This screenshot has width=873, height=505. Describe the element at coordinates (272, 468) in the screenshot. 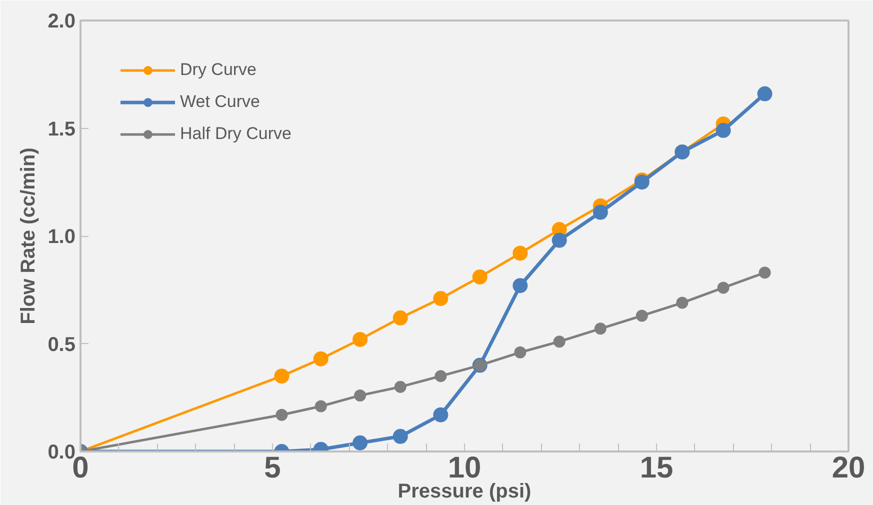

I see `x-tick-label: 5` at that location.